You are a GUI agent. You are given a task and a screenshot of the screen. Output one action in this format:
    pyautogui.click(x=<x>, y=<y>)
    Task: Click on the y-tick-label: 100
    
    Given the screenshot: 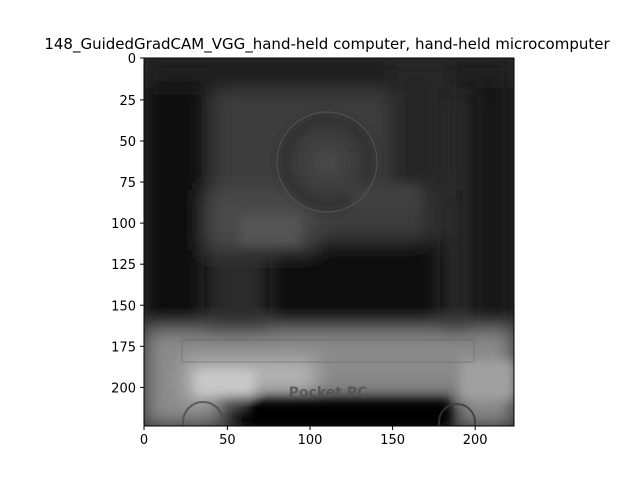 What is the action you would take?
    pyautogui.click(x=123, y=224)
    